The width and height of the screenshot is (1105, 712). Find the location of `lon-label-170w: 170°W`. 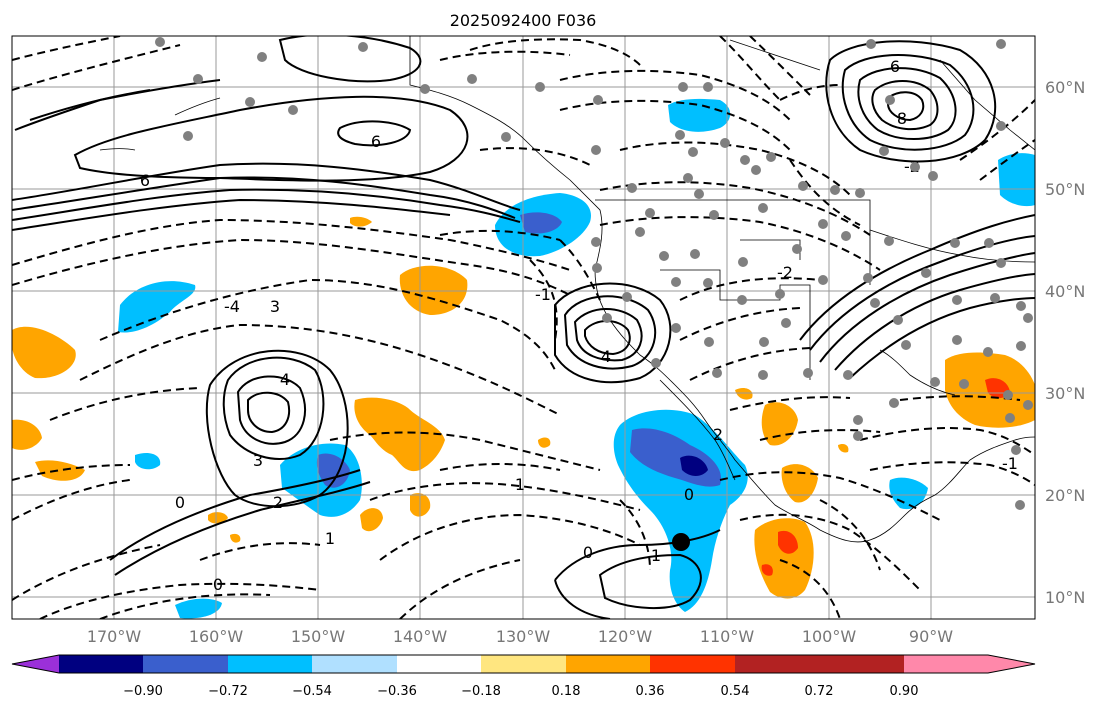

lon-label-170w: 170°W is located at coordinates (114, 636).